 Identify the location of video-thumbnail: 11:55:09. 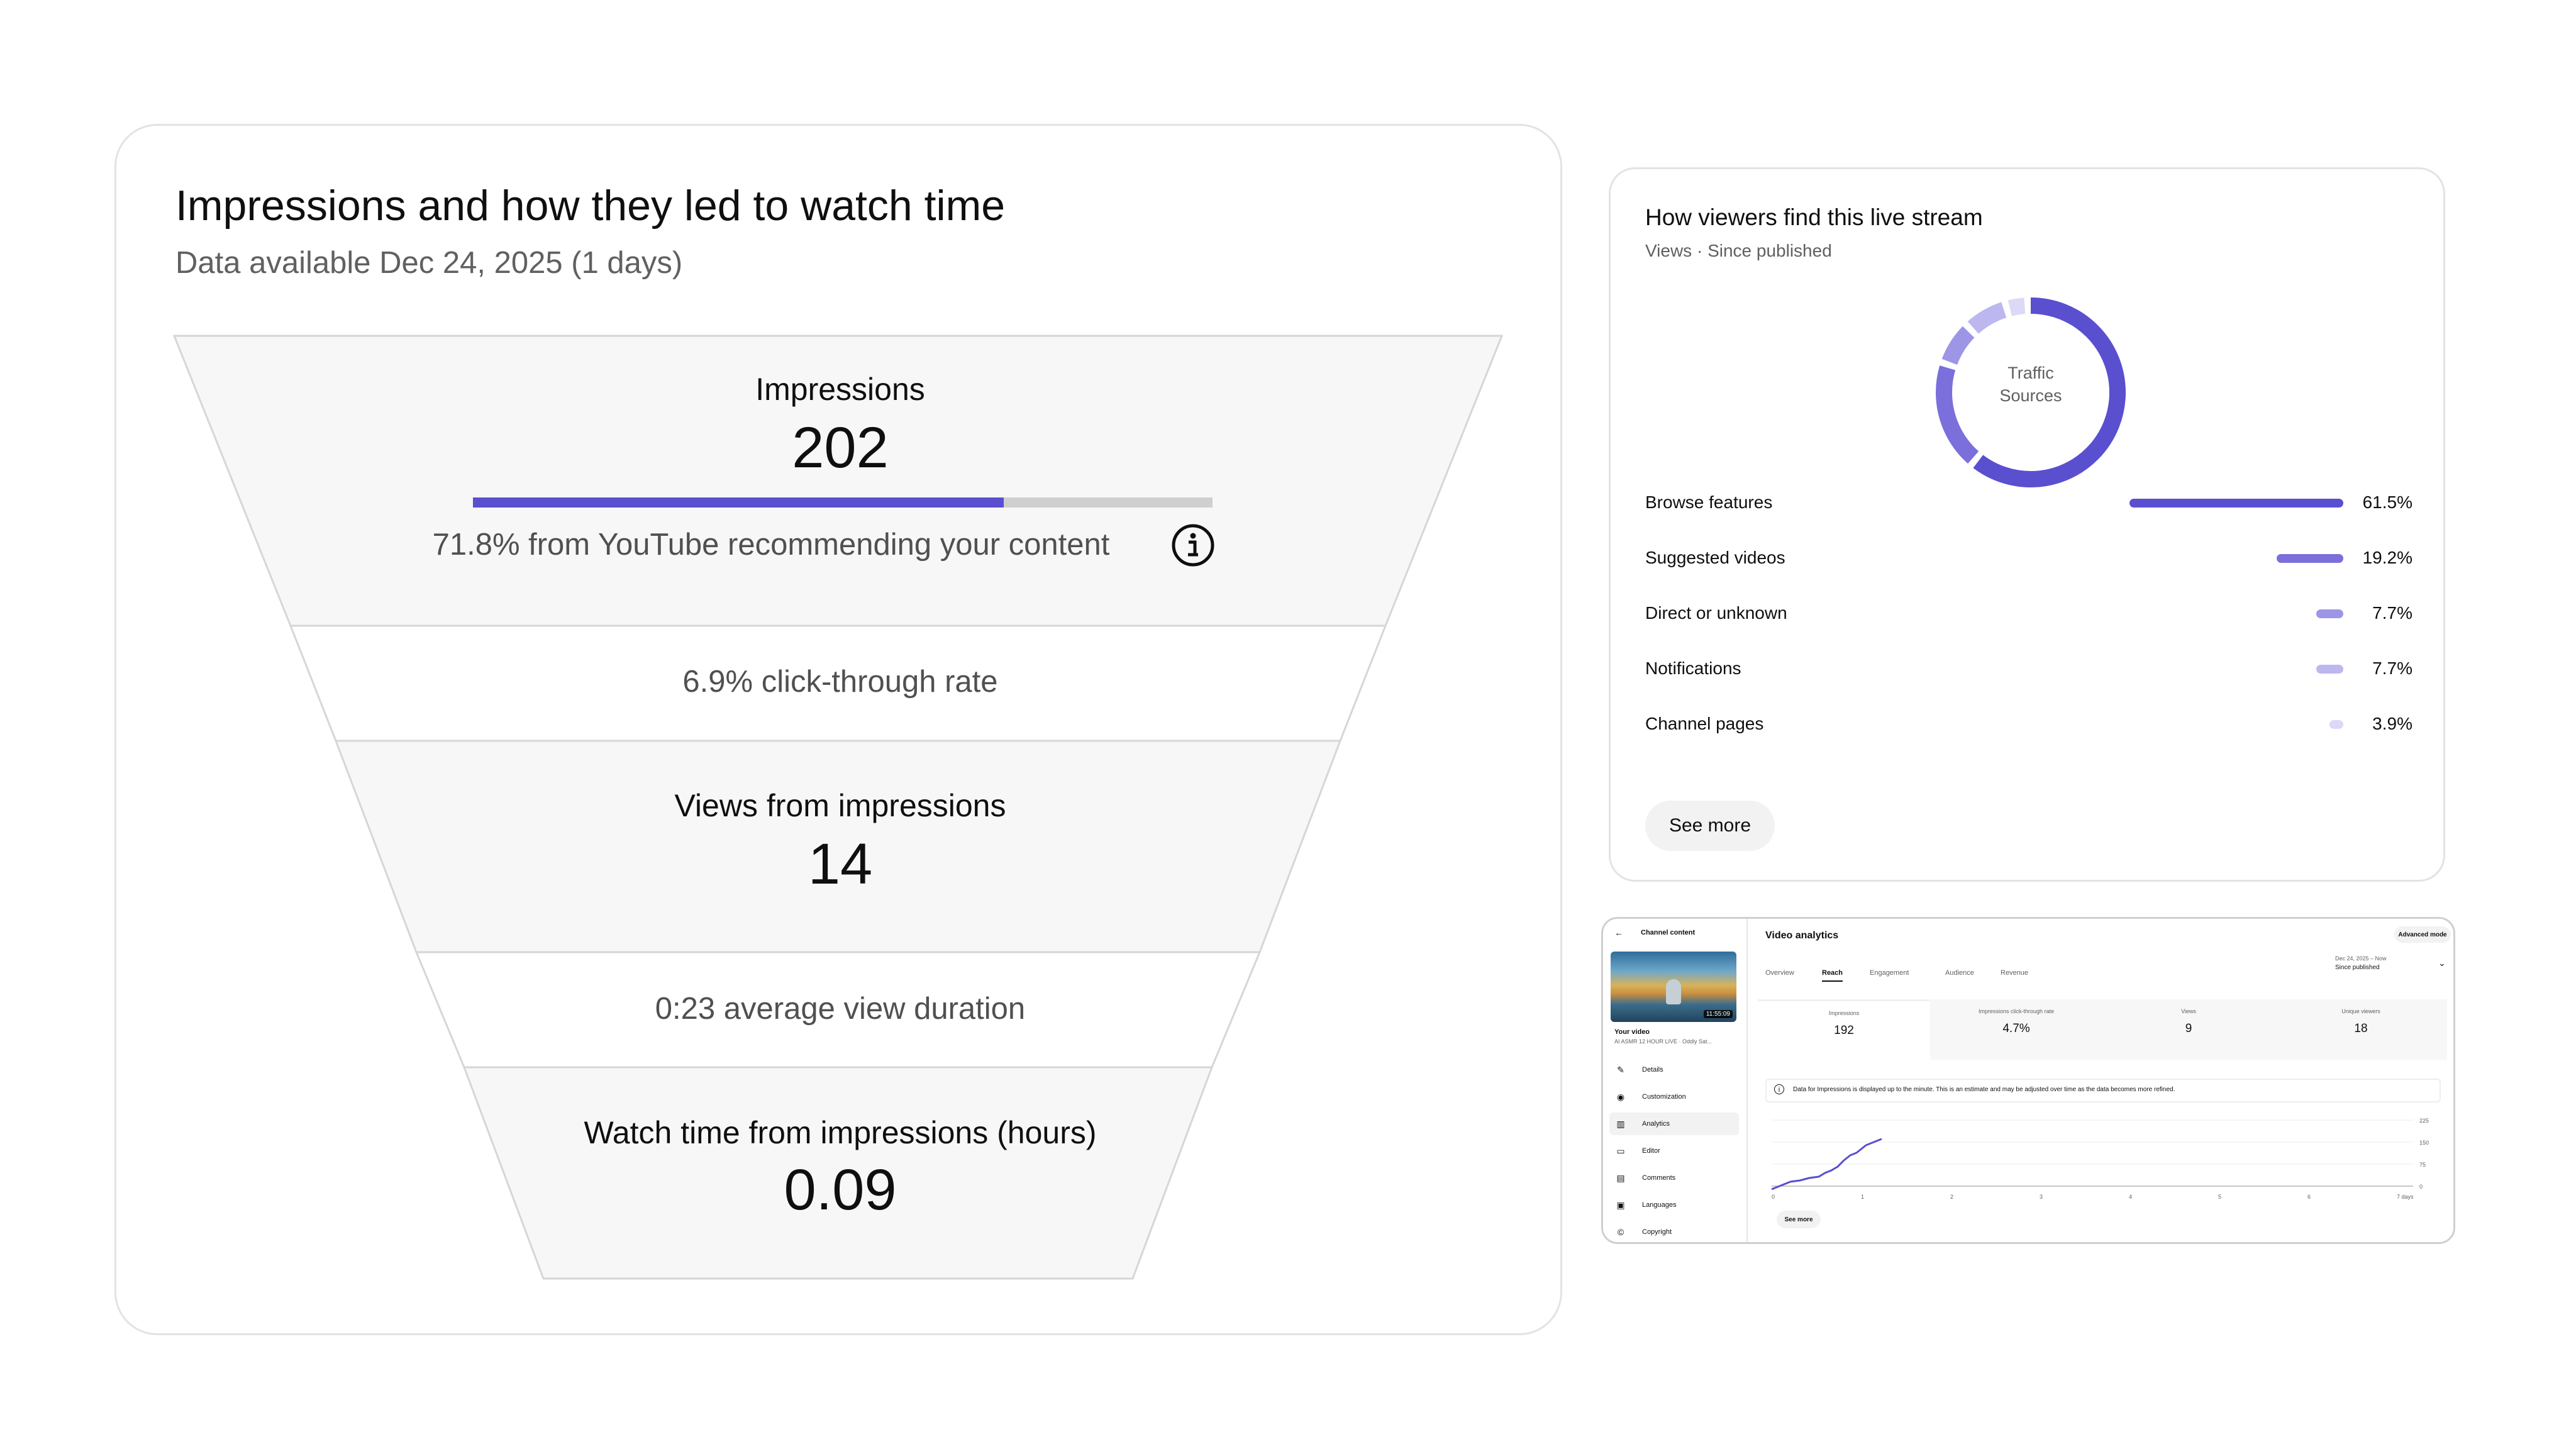
(1673, 987).